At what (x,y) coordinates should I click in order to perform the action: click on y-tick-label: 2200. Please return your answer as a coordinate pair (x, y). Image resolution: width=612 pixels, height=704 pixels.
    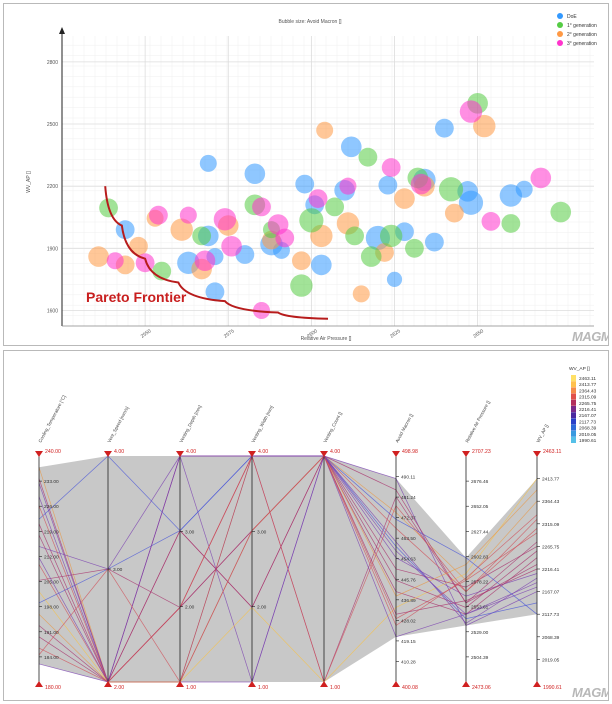
    Looking at the image, I should click on (52, 187).